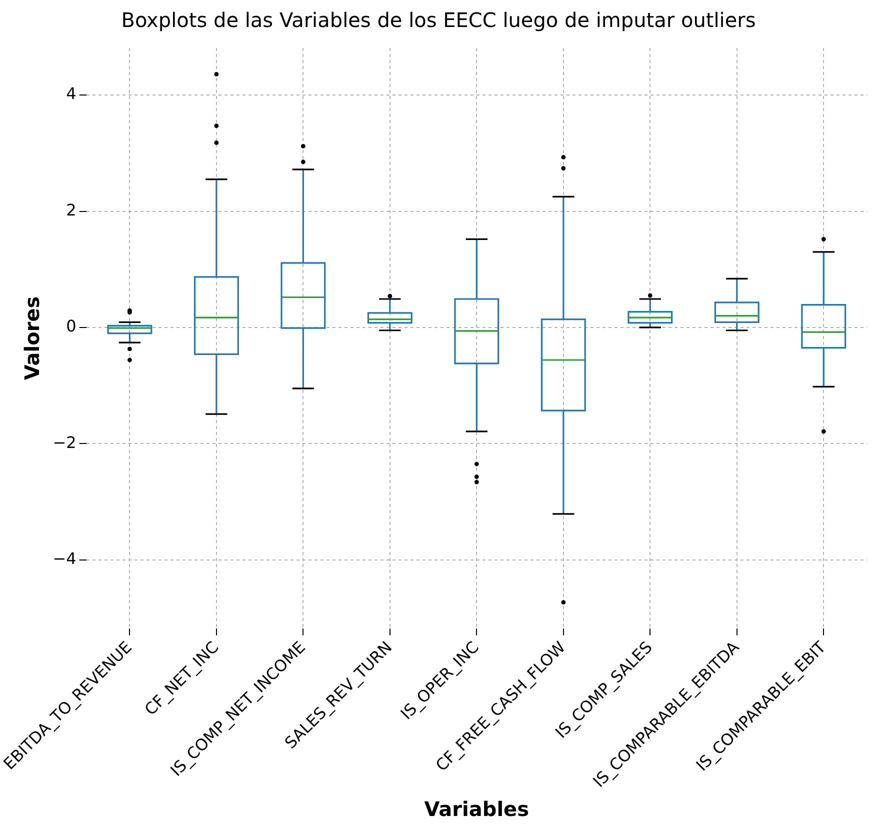 The width and height of the screenshot is (895, 831). What do you see at coordinates (71, 210) in the screenshot?
I see `y-tick-label: 2` at bounding box center [71, 210].